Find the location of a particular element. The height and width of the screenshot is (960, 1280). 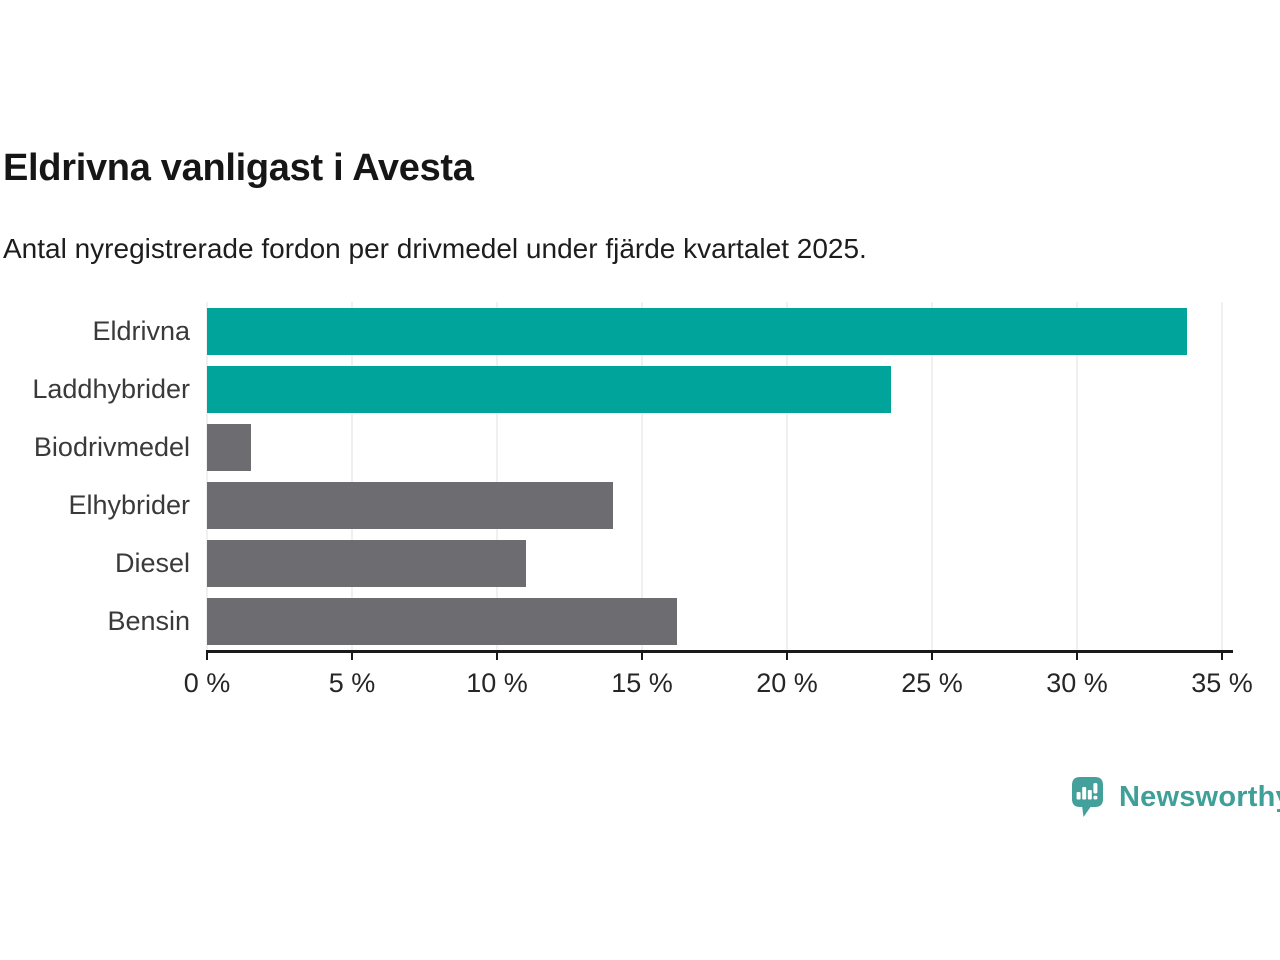

category-label: Bensin is located at coordinates (148, 620).